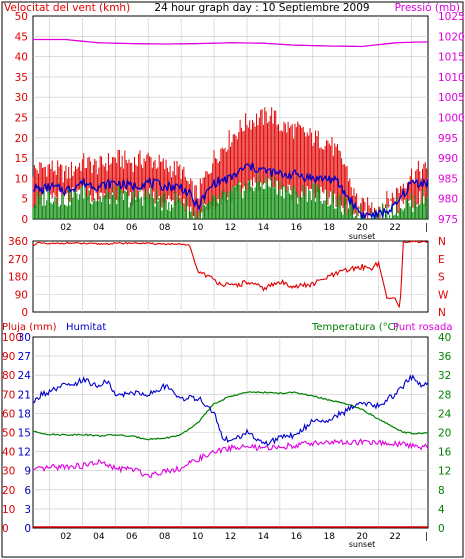 This screenshot has width=465, height=559. Describe the element at coordinates (451, 78) in the screenshot. I see `pressure-axis-tick: 1010` at that location.